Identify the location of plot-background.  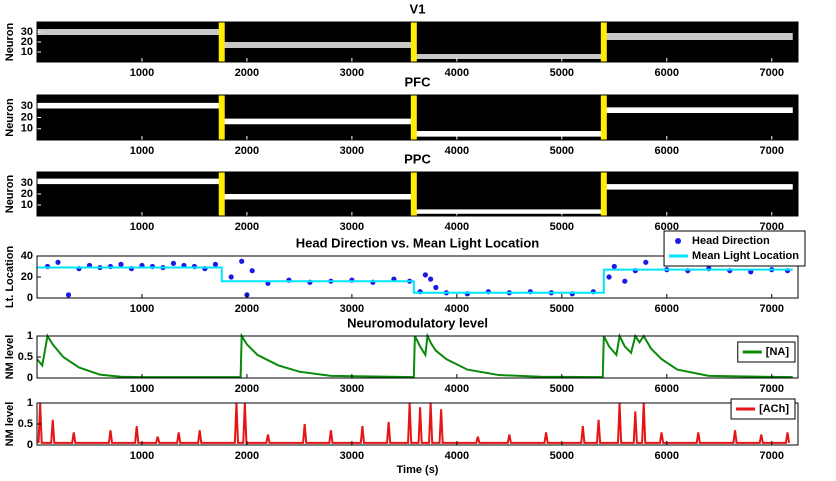
(417, 424).